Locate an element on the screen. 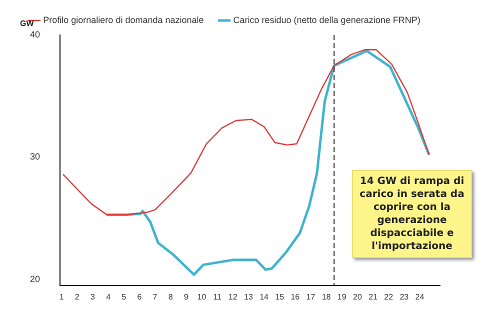  x-tick-label: 13 is located at coordinates (249, 297).